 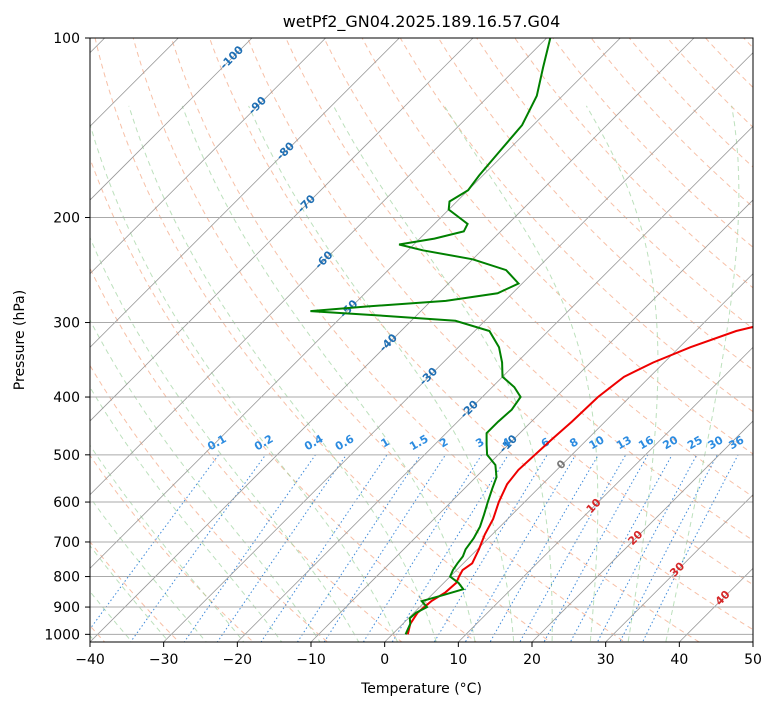 What do you see at coordinates (62, 635) in the screenshot?
I see `y-tick-label: 1000` at bounding box center [62, 635].